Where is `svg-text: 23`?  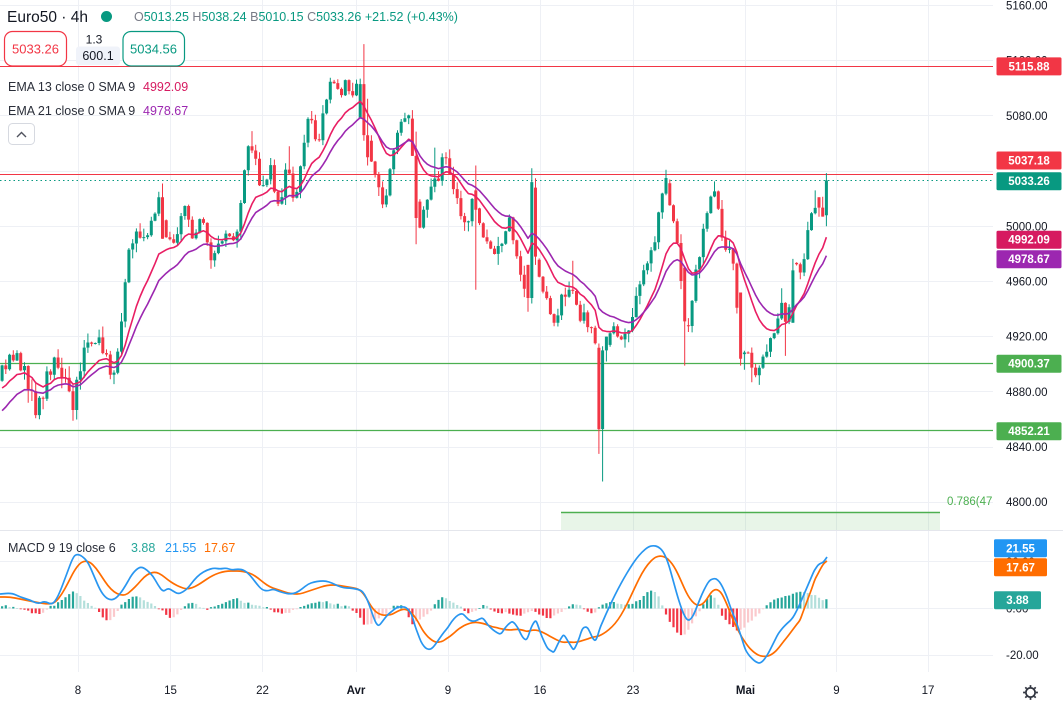
svg-text: 23 is located at coordinates (633, 691).